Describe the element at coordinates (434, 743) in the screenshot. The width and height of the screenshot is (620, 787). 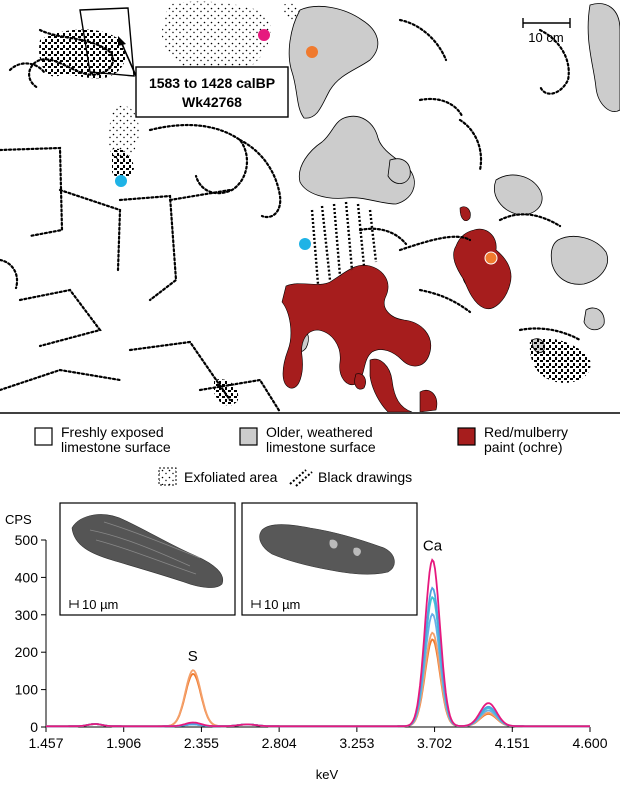
I see `x-tick-label: 3.702` at that location.